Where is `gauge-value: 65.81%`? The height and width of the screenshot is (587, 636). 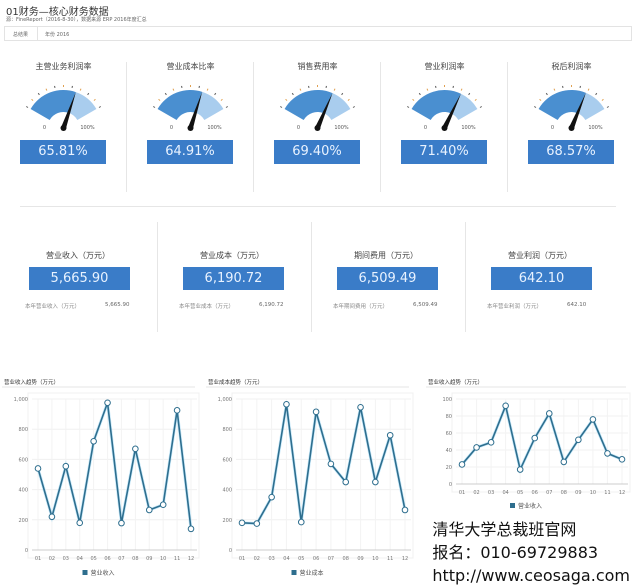
gauge-value: 65.81% is located at coordinates (63, 152).